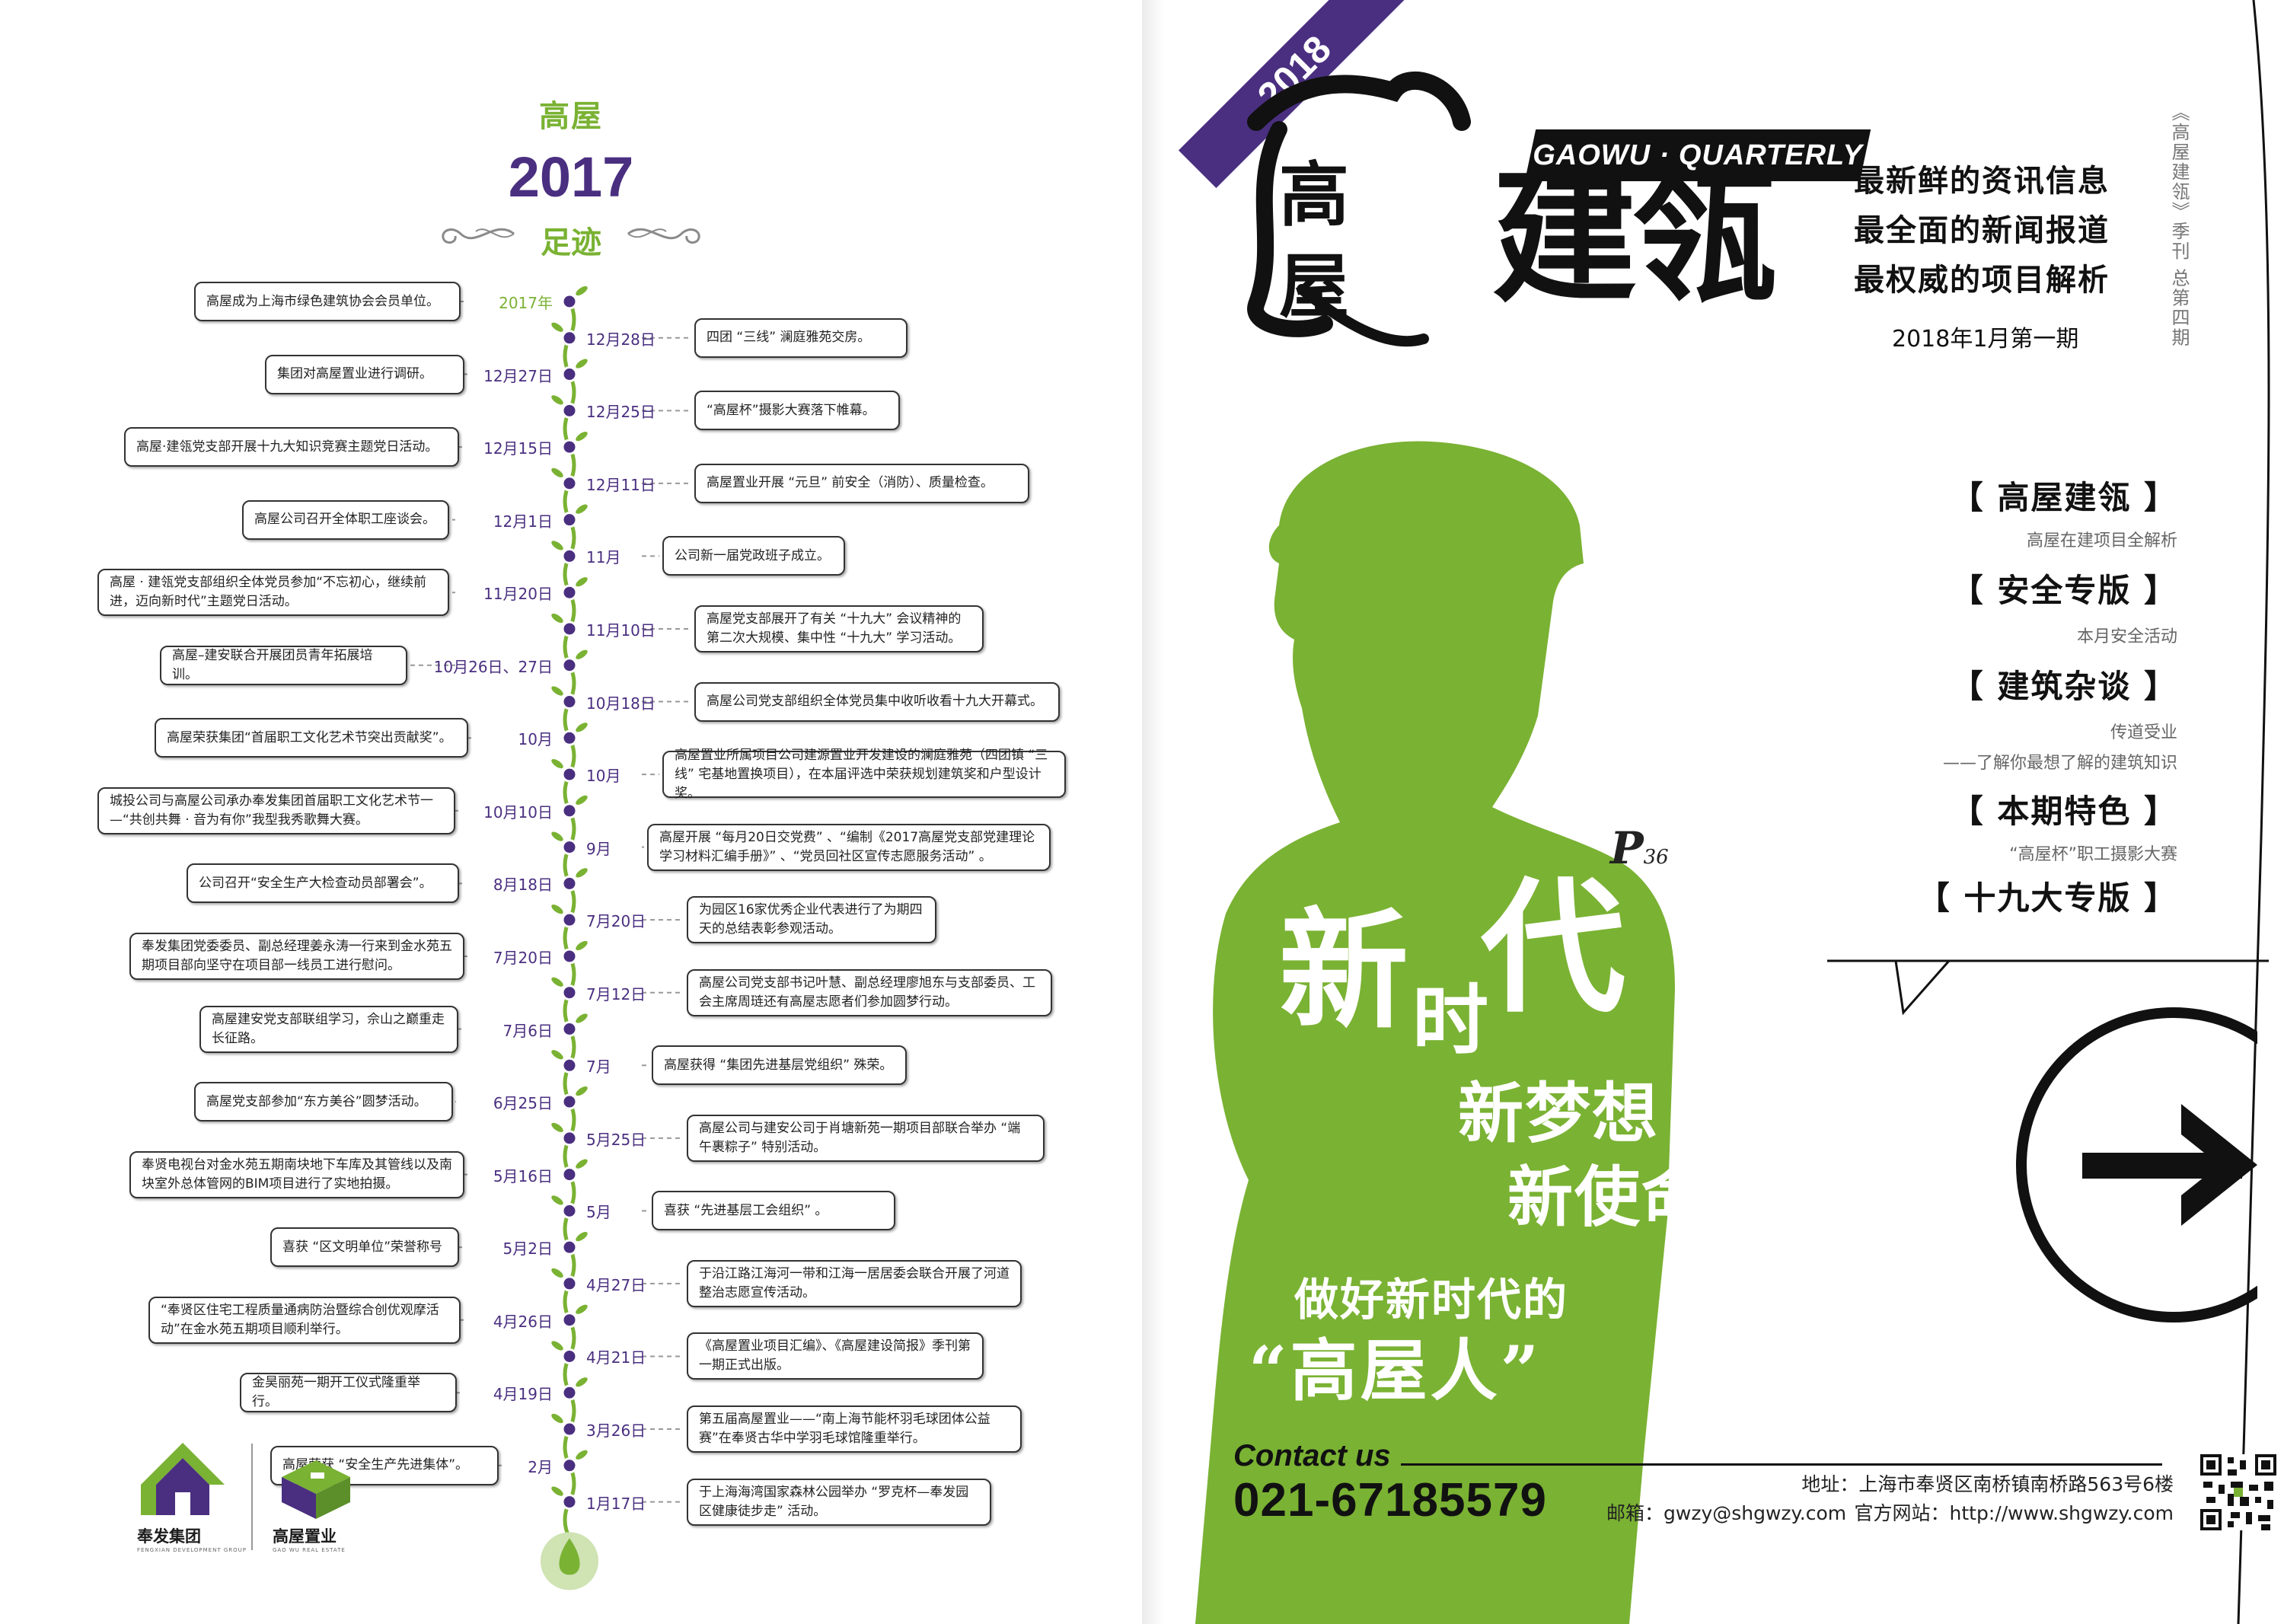  What do you see at coordinates (1726, 1513) in the screenshot?
I see `contact-email: 邮箱：gwzy@shgwzy.com` at bounding box center [1726, 1513].